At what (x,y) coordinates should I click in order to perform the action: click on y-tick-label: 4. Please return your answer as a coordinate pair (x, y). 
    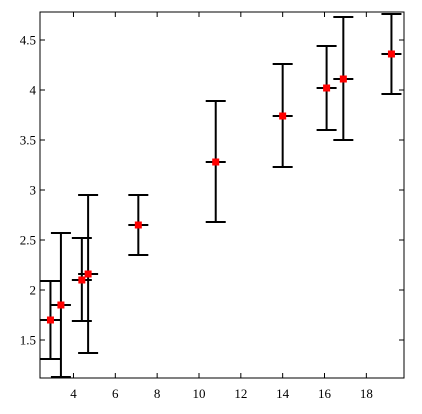
    Looking at the image, I should click on (33, 90).